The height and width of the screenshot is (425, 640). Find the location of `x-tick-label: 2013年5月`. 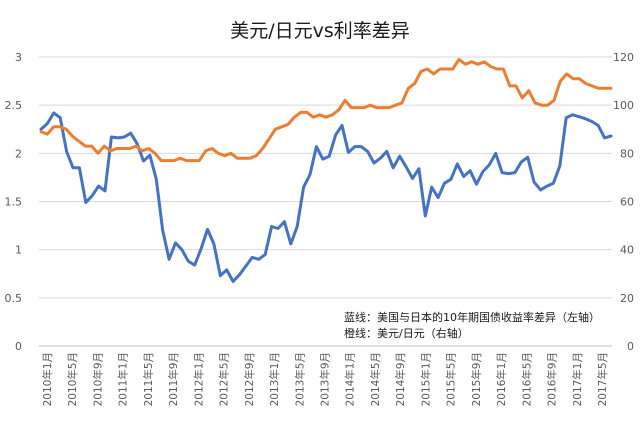

x-tick-label: 2013年5月 is located at coordinates (299, 379).